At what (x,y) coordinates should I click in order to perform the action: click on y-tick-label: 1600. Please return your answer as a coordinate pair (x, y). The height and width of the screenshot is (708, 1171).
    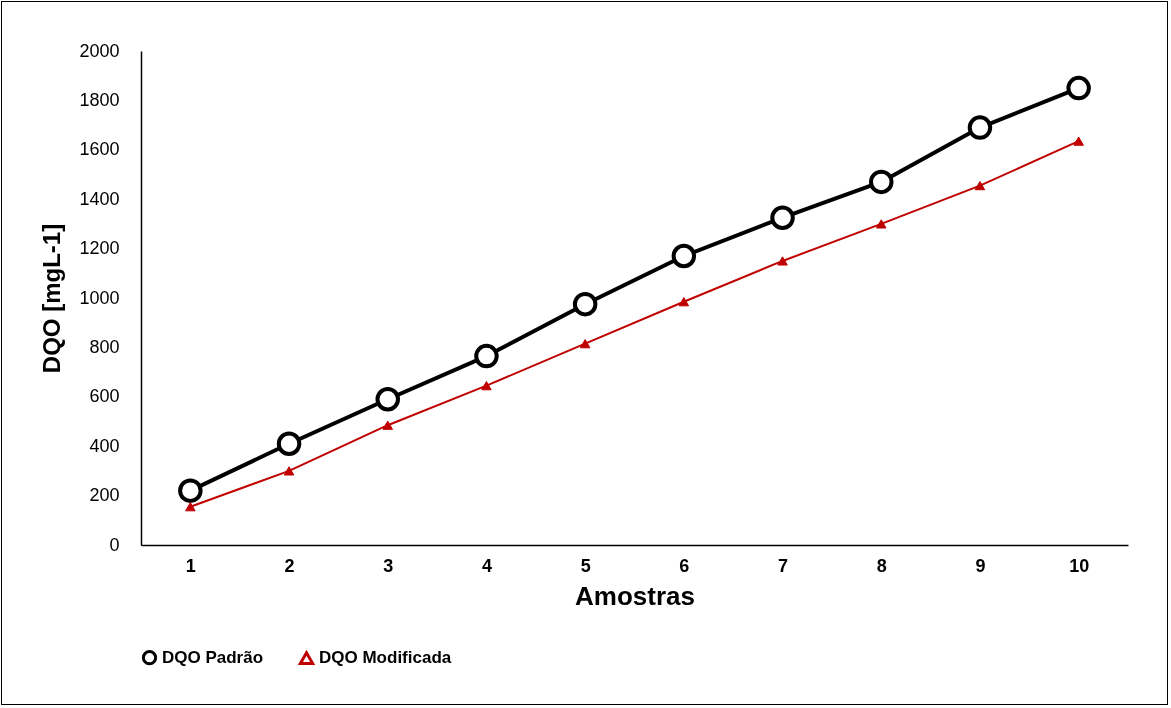
    Looking at the image, I should click on (99, 149).